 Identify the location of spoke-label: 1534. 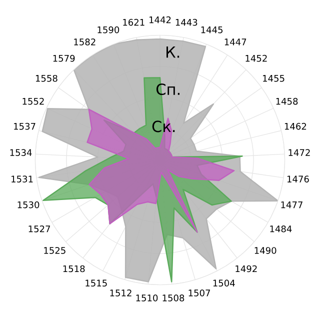
(21, 152).